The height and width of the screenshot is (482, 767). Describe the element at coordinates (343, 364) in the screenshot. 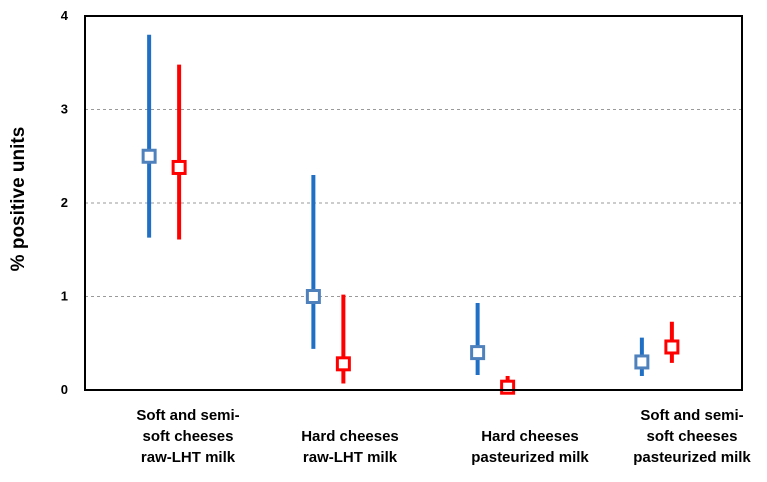

I see `point-s2-c2` at that location.